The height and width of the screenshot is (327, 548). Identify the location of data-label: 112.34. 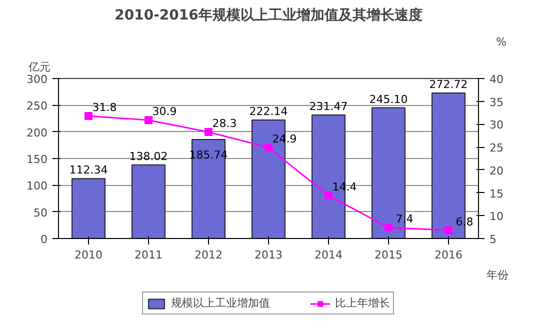
(88, 170).